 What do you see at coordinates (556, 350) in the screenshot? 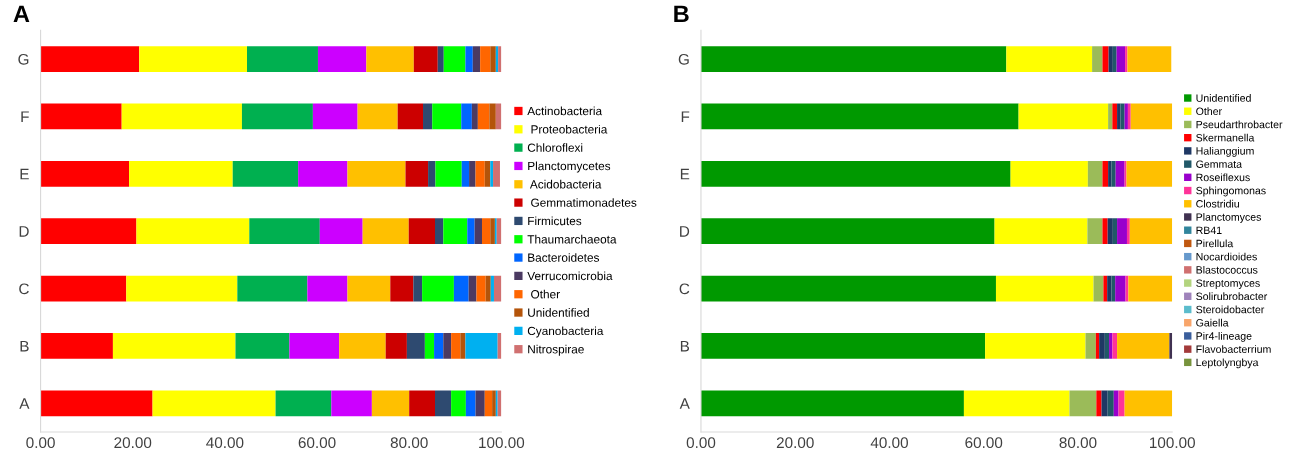
I see `legend-label: Nitrospirae` at bounding box center [556, 350].